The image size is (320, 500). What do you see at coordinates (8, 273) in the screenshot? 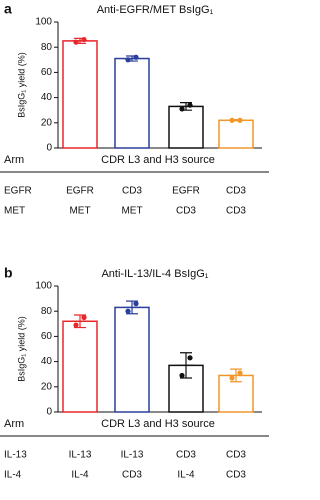
I see `panel-letter: b` at bounding box center [8, 273].